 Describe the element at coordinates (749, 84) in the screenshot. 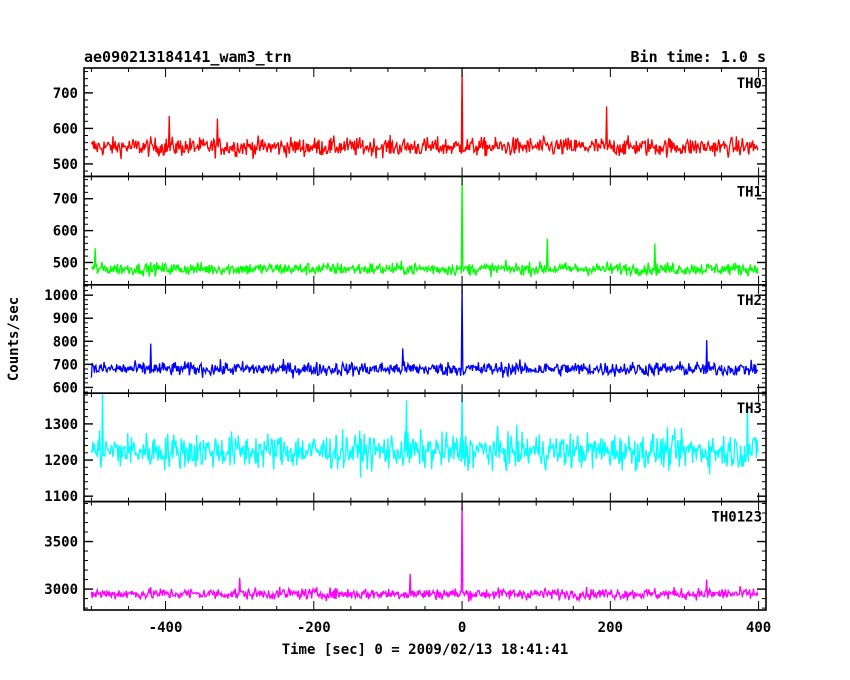

I see `panel-label-th0: TH0` at that location.